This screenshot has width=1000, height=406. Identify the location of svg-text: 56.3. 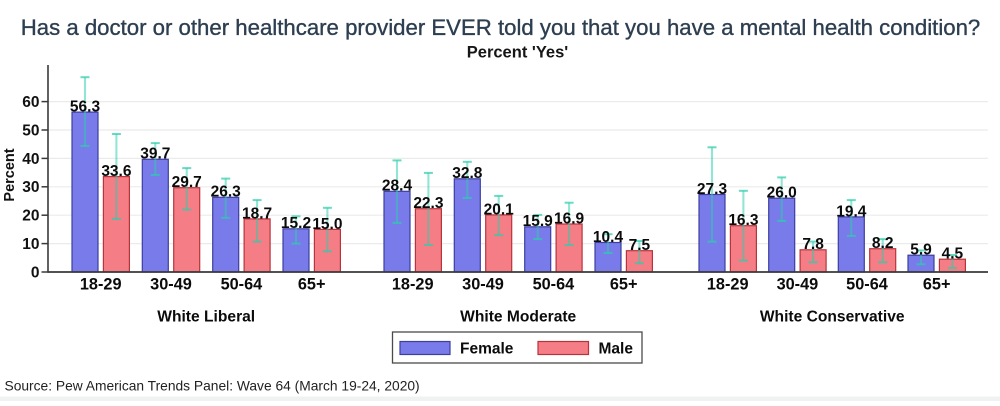
(85, 107).